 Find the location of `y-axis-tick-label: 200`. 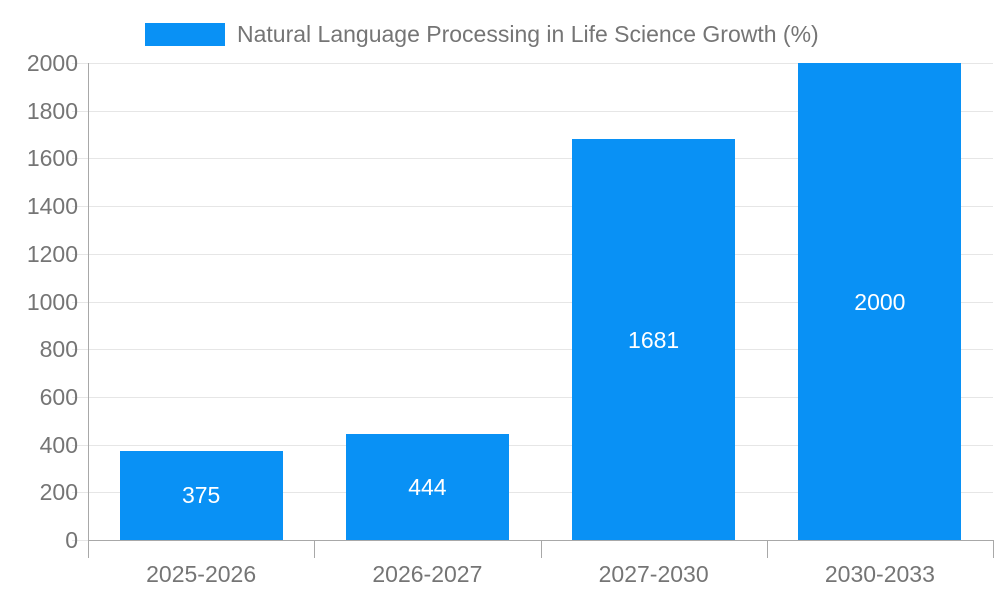

y-axis-tick-label: 200 is located at coordinates (58, 492).